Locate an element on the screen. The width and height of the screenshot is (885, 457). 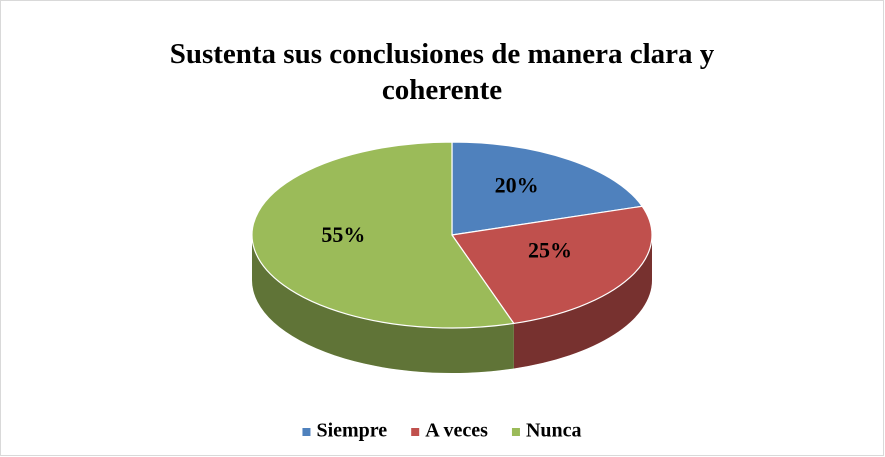
legend-label: Siempre is located at coordinates (351, 431).